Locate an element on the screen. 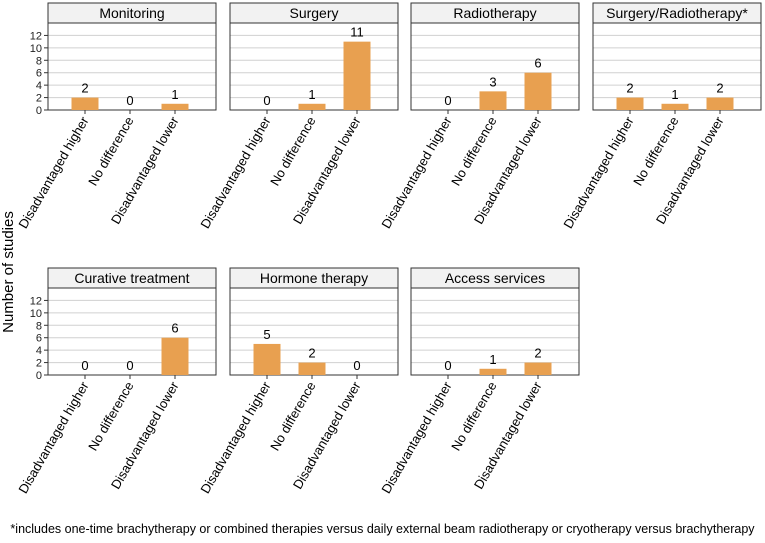 The height and width of the screenshot is (543, 765). panel-title: Hormone therapy is located at coordinates (314, 278).